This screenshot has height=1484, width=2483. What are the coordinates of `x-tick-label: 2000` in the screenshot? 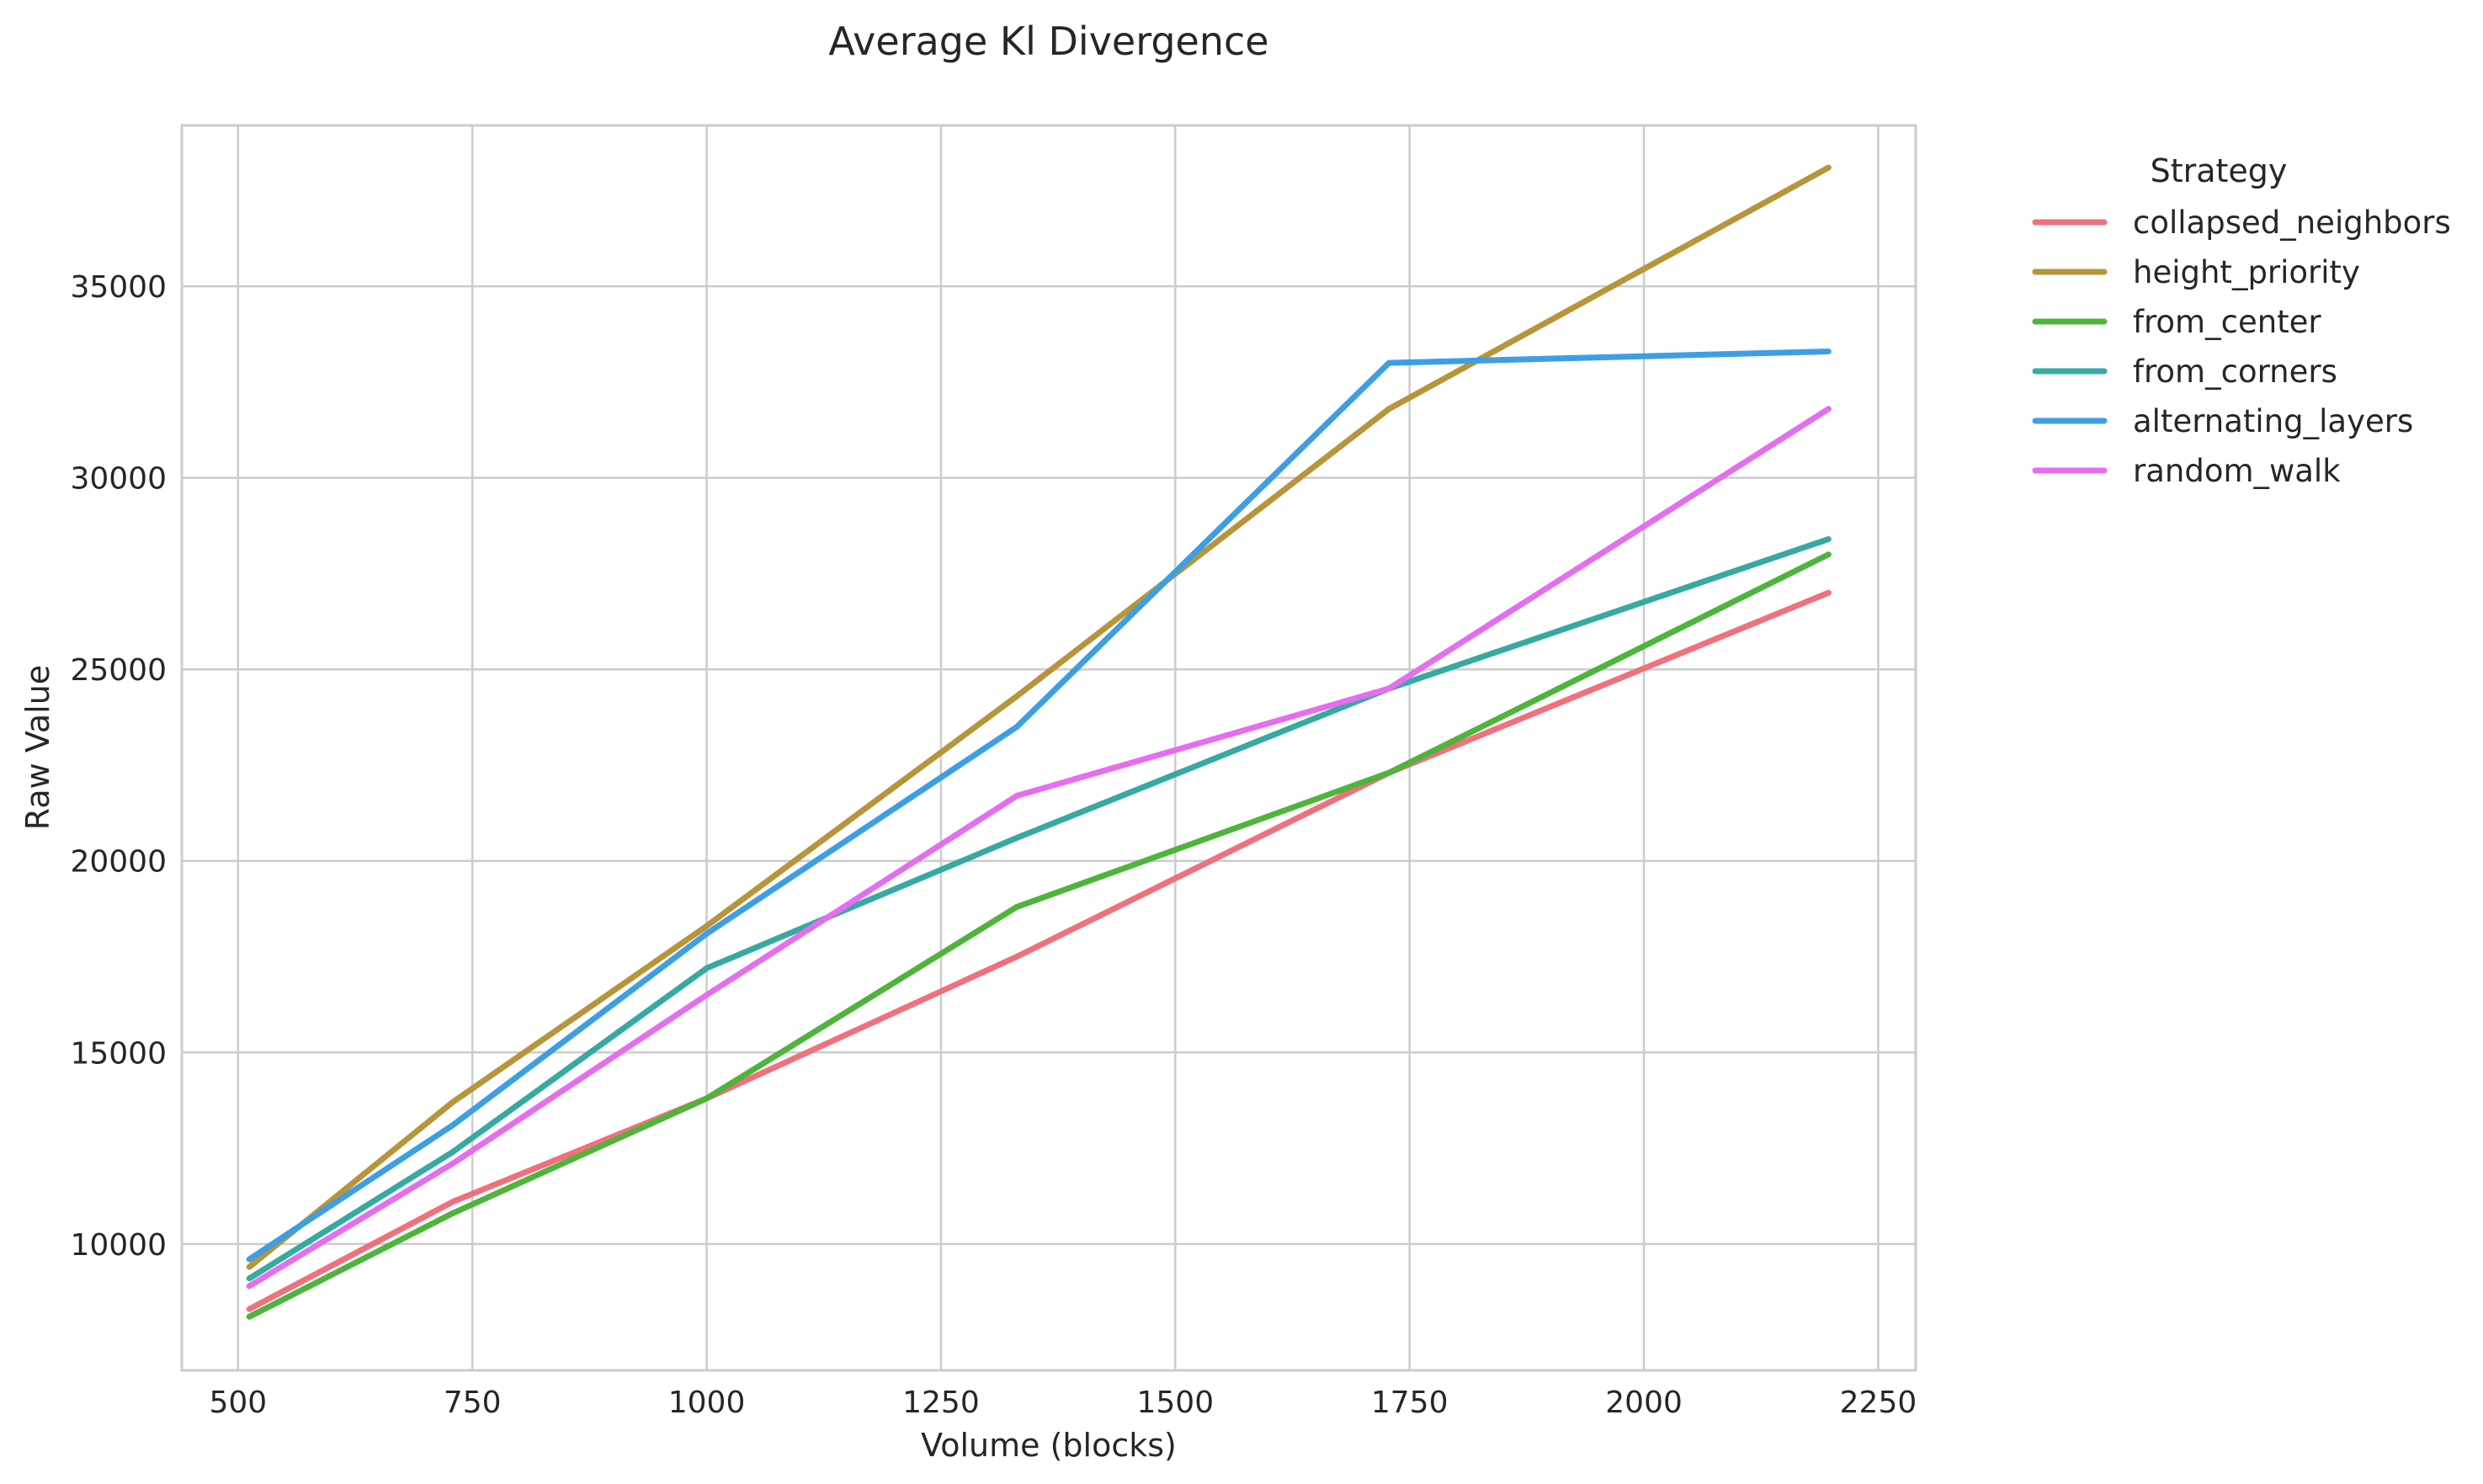 It's located at (1644, 1403).